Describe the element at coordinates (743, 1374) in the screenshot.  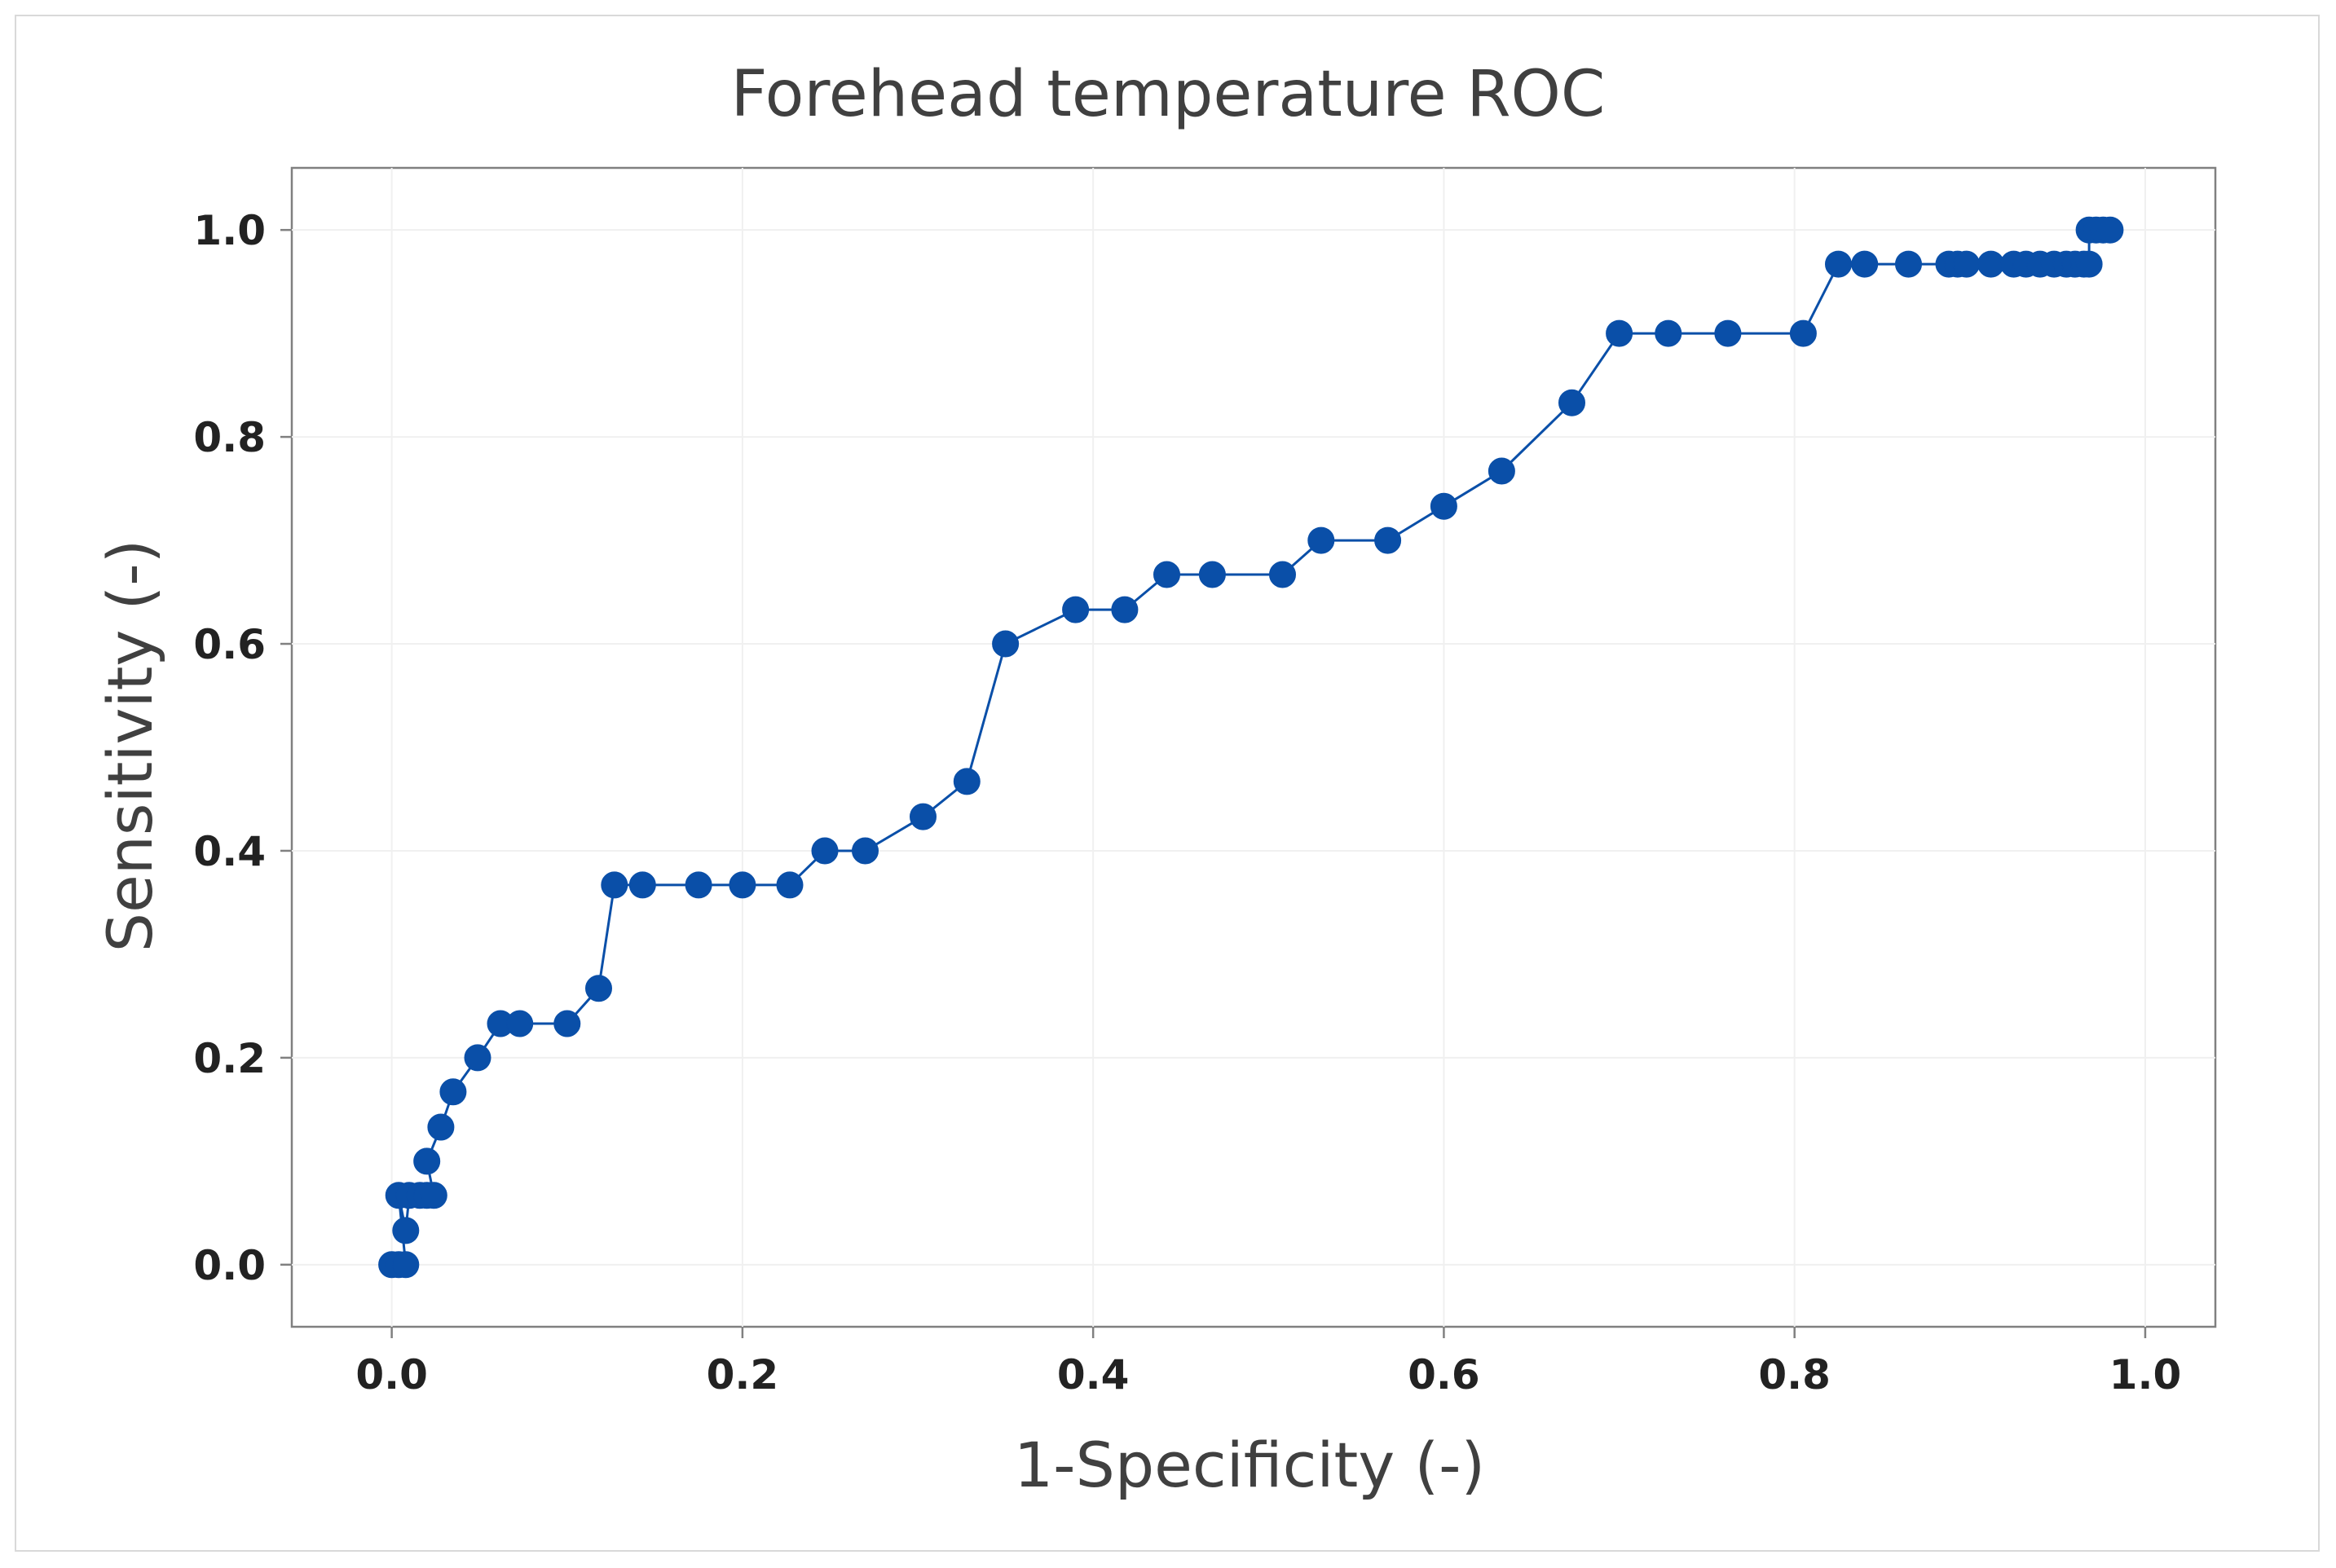
I see `x-tick-label: 0.2` at that location.